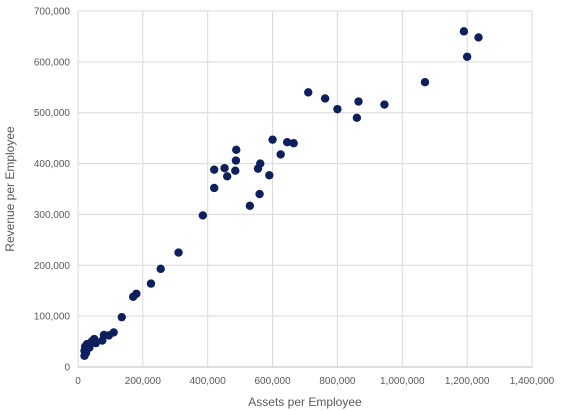 The width and height of the screenshot is (567, 411). What do you see at coordinates (52, 317) in the screenshot?
I see `y-tick-label: 100,000` at bounding box center [52, 317].